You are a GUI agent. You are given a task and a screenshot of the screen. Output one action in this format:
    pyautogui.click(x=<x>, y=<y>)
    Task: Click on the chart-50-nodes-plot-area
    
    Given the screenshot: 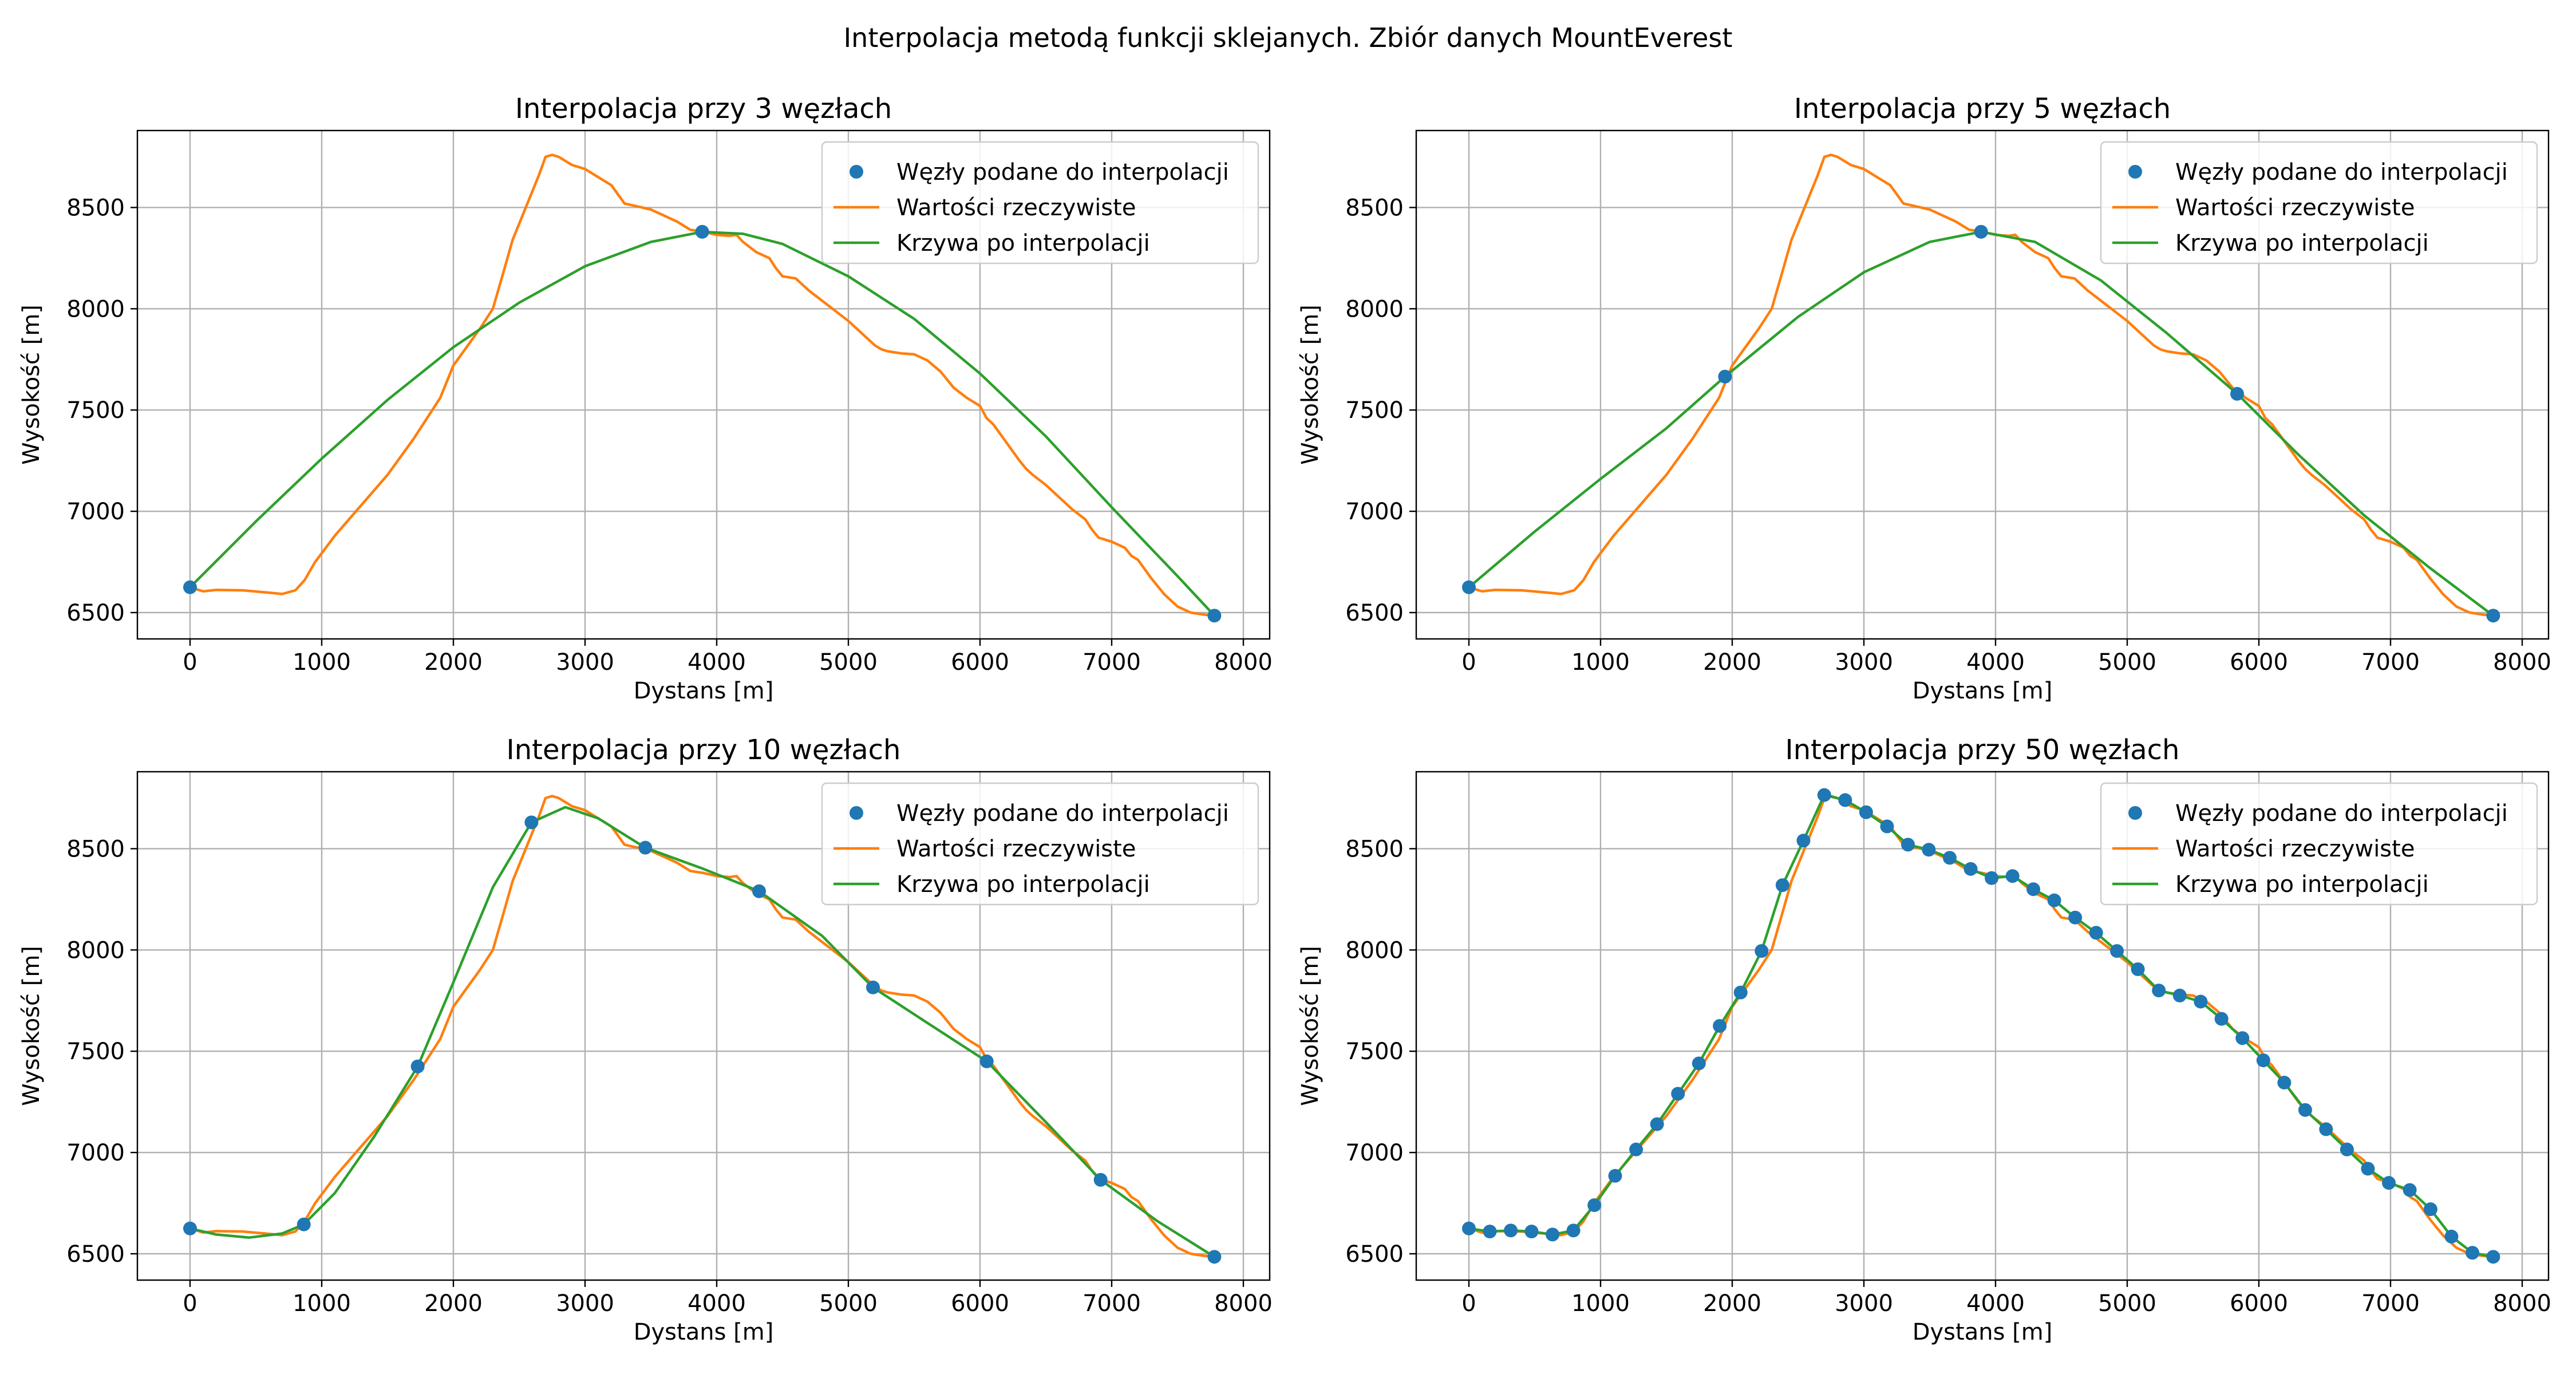 What is the action you would take?
    pyautogui.click(x=1981, y=1026)
    